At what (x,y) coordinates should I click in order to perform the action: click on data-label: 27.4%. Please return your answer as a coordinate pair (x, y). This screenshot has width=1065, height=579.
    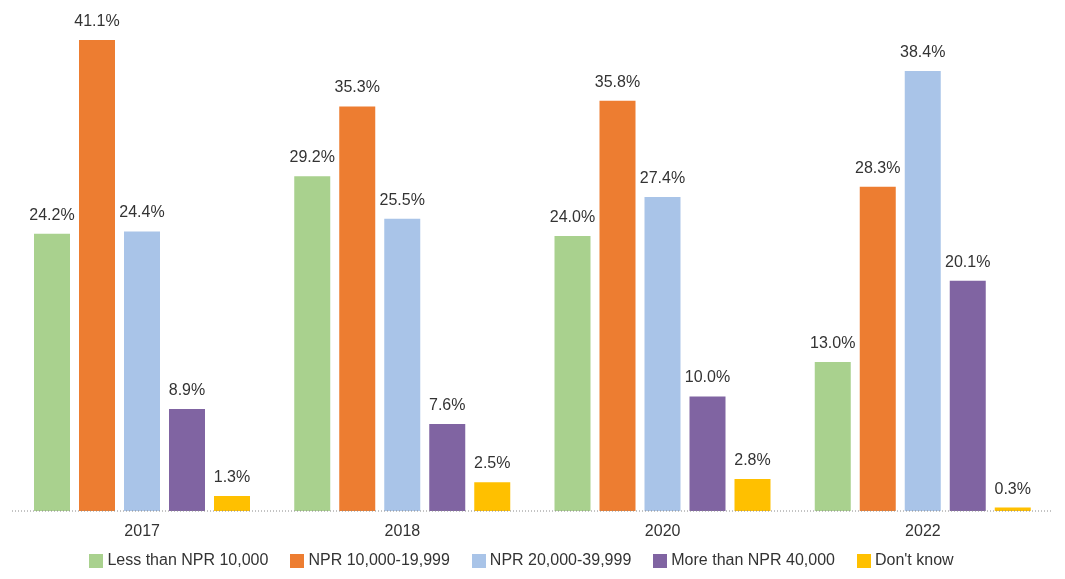
    Looking at the image, I should click on (662, 177).